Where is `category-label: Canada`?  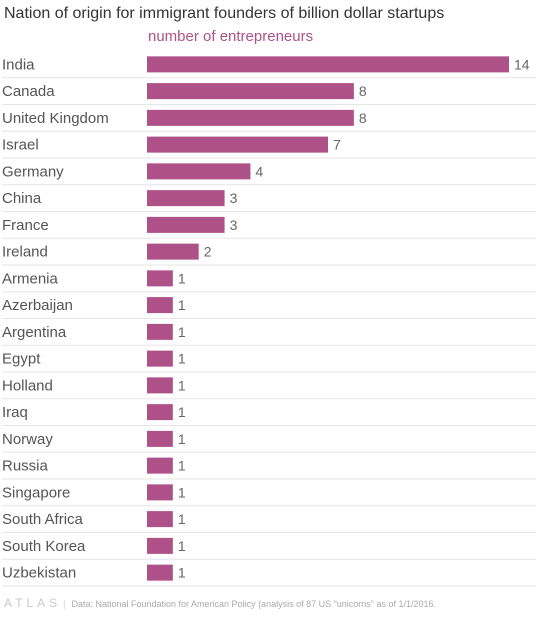
category-label: Canada is located at coordinates (28, 91).